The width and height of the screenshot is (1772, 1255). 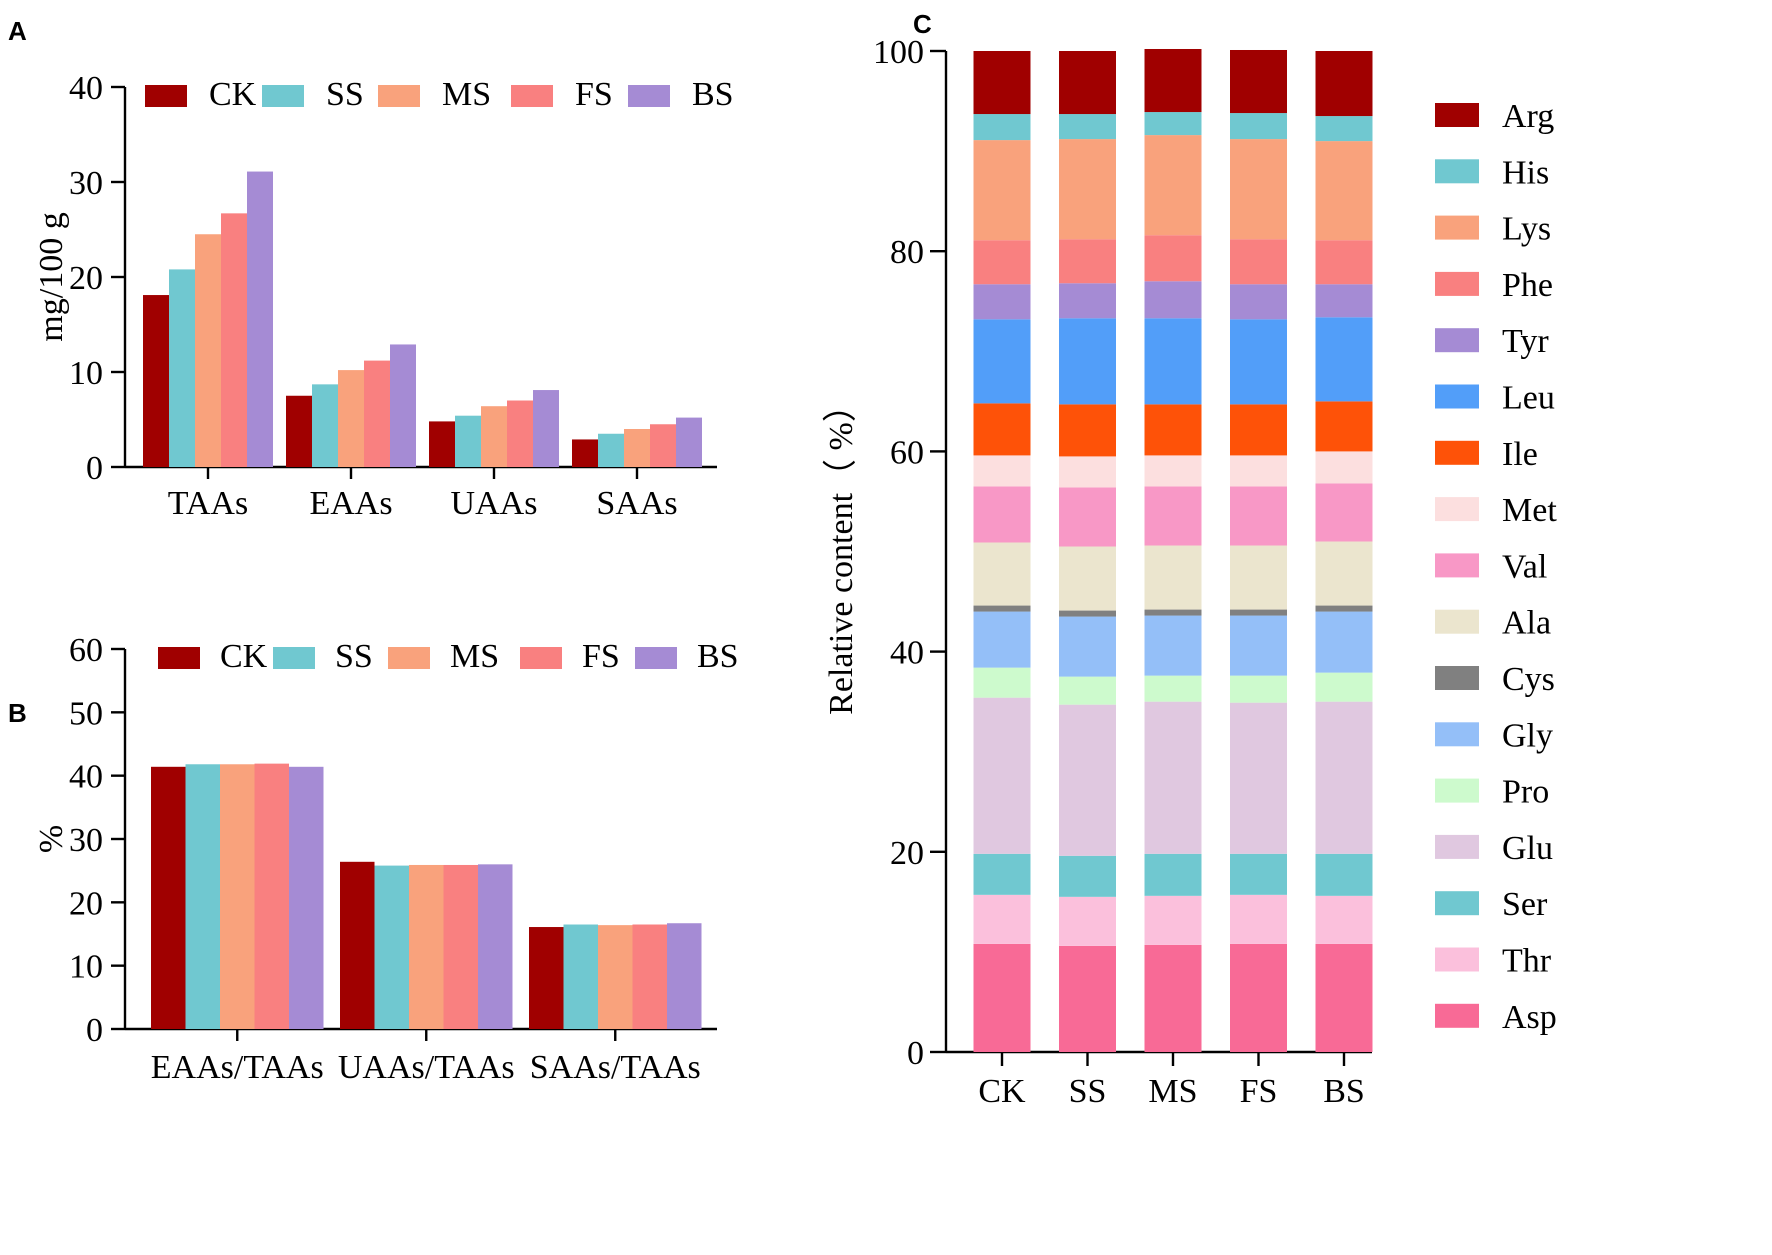 I want to click on legend-swatch-bs, so click(x=649, y=96).